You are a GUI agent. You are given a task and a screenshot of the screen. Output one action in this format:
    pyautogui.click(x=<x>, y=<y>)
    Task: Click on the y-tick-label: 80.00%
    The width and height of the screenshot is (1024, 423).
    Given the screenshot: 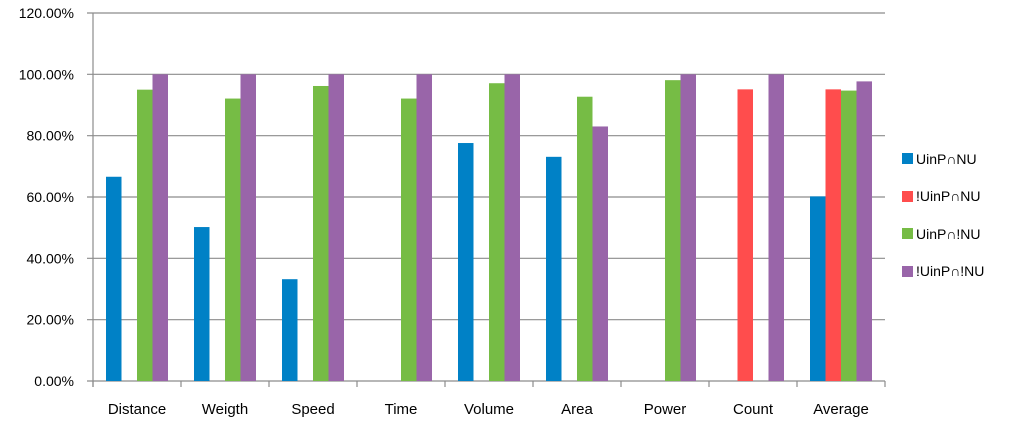 What is the action you would take?
    pyautogui.click(x=50, y=136)
    